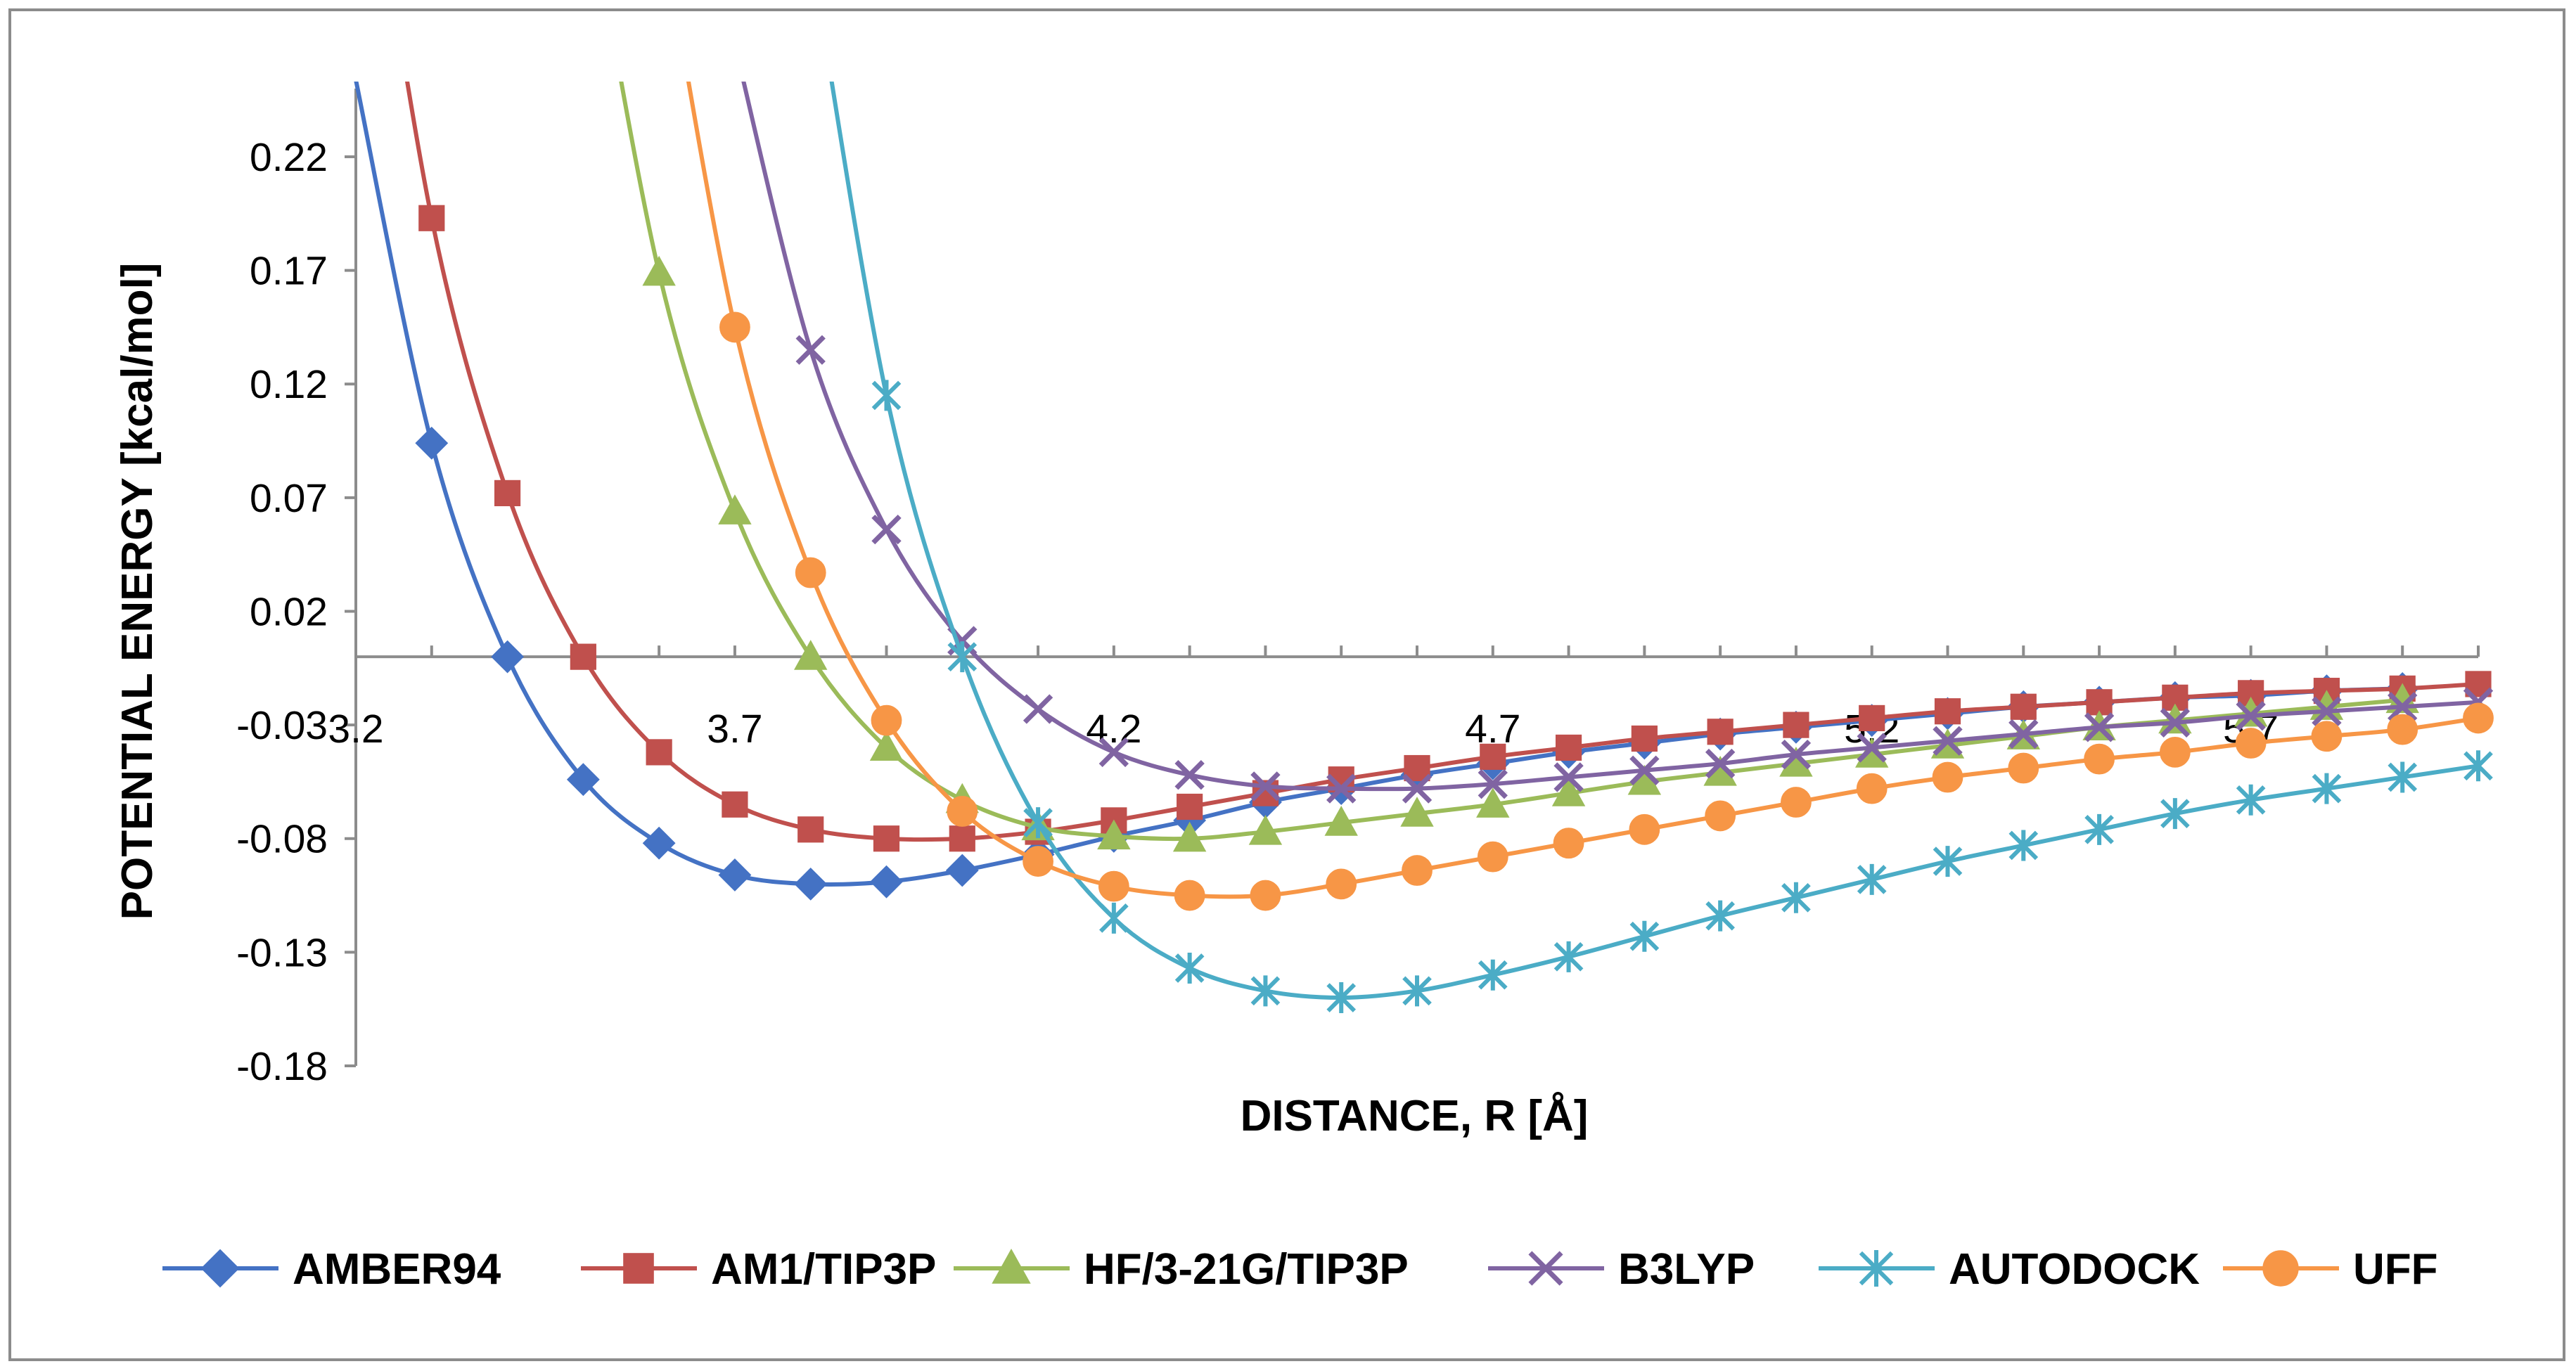 This screenshot has height=1371, width=2576. I want to click on legend-label: AUTODOCK, so click(2074, 1269).